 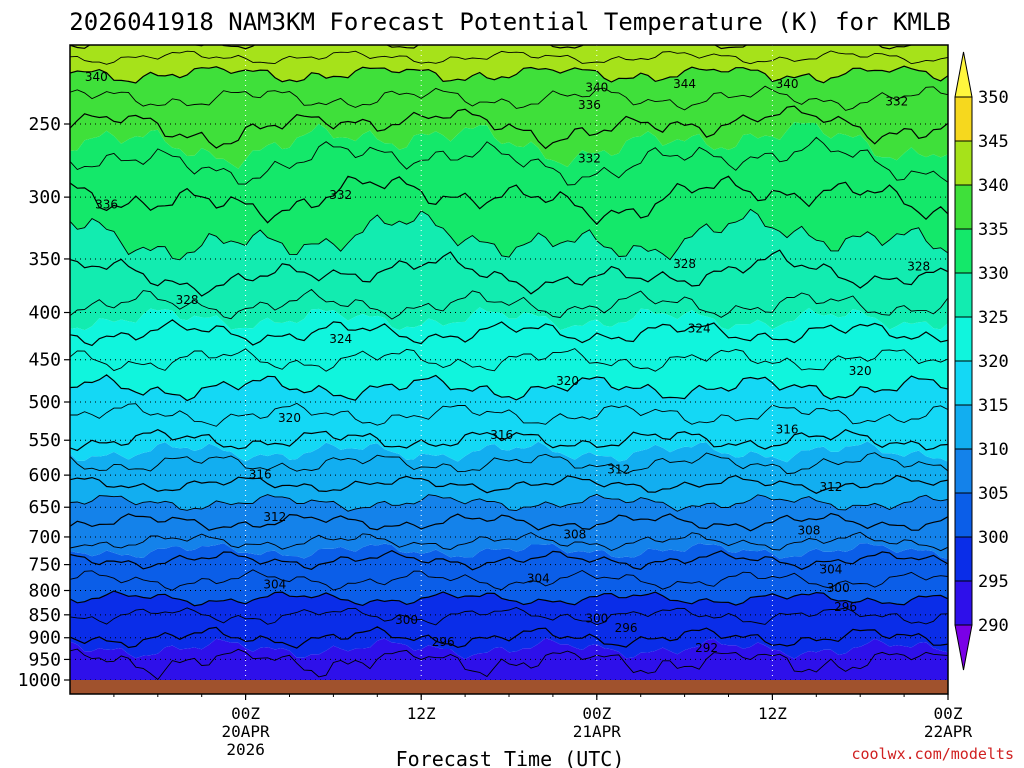 I want to click on y-tick-label: 1000, so click(x=39, y=680).